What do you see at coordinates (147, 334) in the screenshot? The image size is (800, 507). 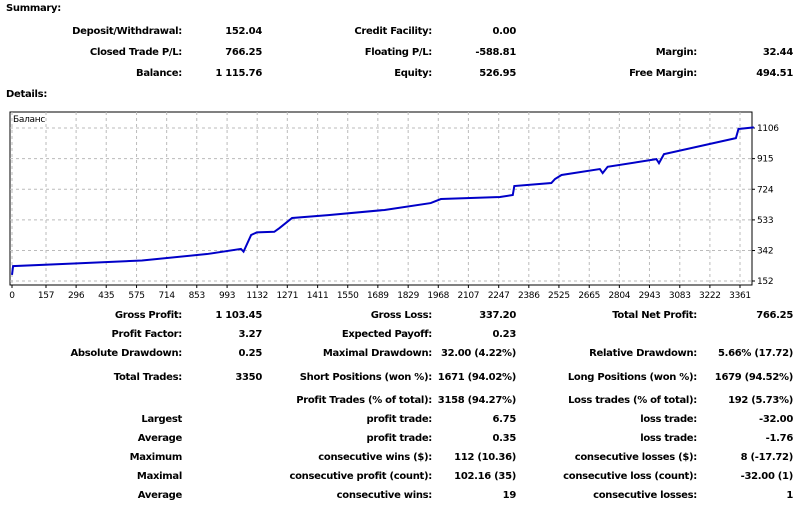 I see `stat-label: Profit Factor:` at bounding box center [147, 334].